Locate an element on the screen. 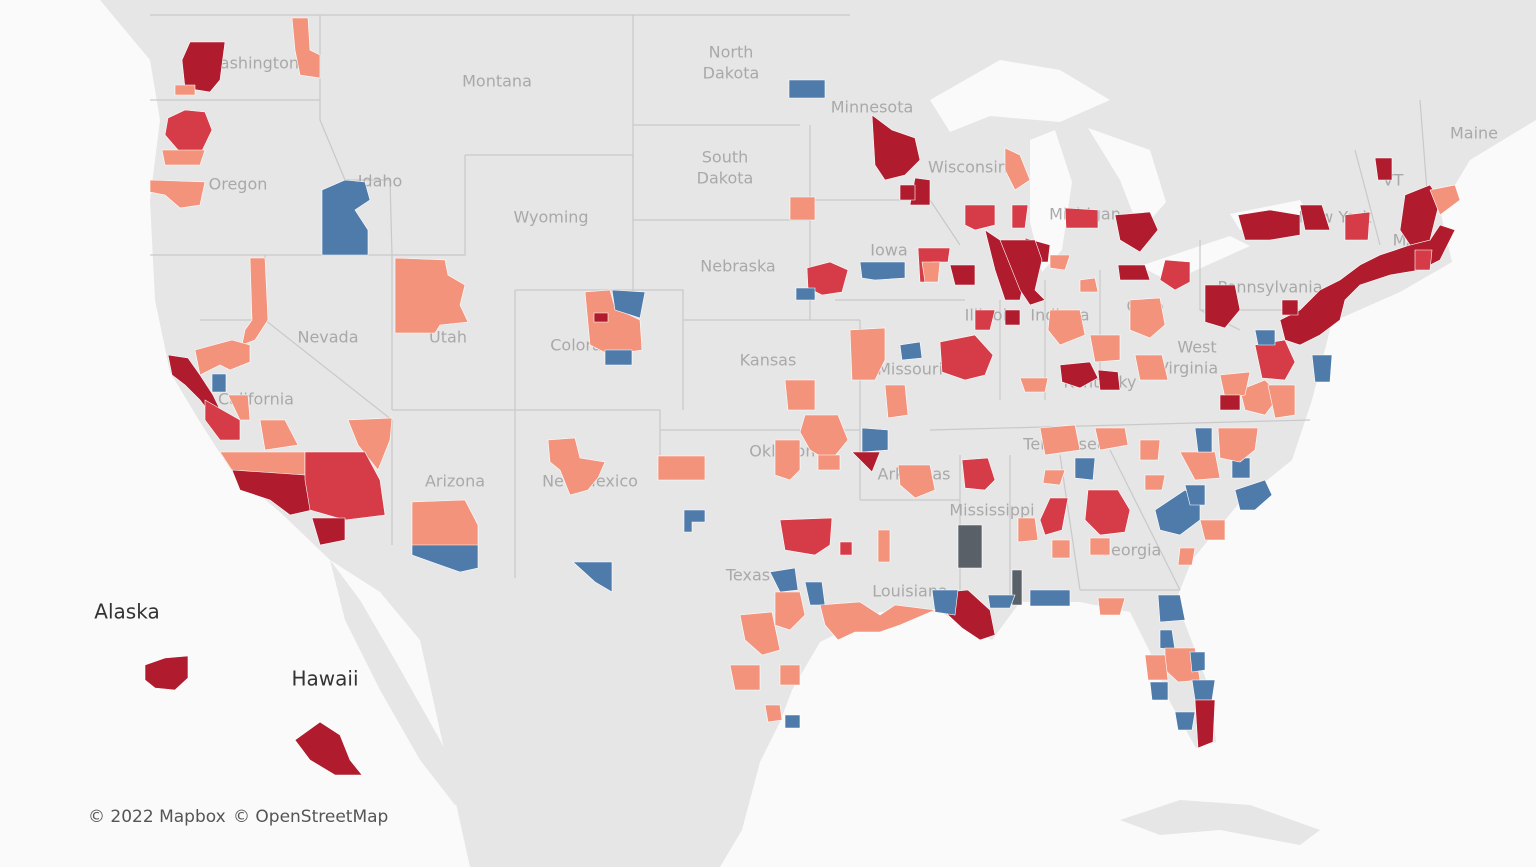 The height and width of the screenshot is (867, 1536). state-label: California is located at coordinates (256, 399).